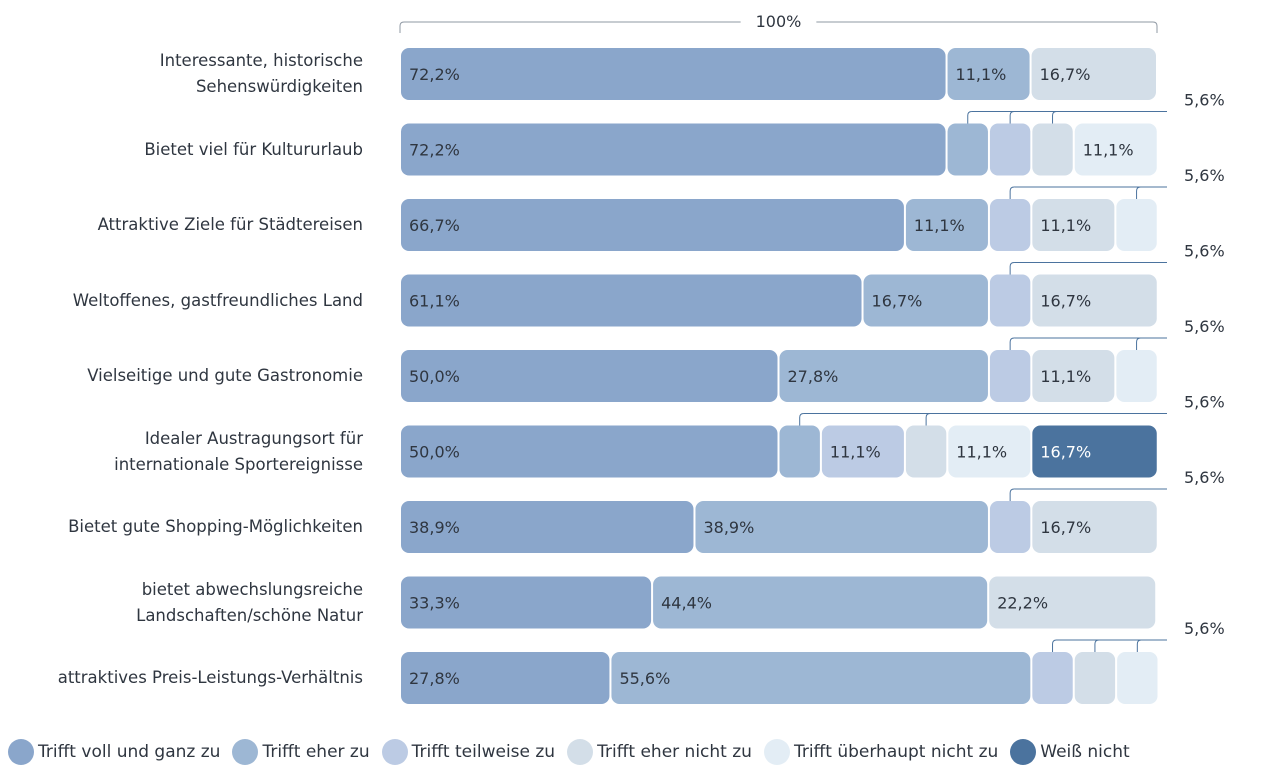 This screenshot has height=771, width=1280. Describe the element at coordinates (779, 21) in the screenshot. I see `total-label: 100%` at that location.